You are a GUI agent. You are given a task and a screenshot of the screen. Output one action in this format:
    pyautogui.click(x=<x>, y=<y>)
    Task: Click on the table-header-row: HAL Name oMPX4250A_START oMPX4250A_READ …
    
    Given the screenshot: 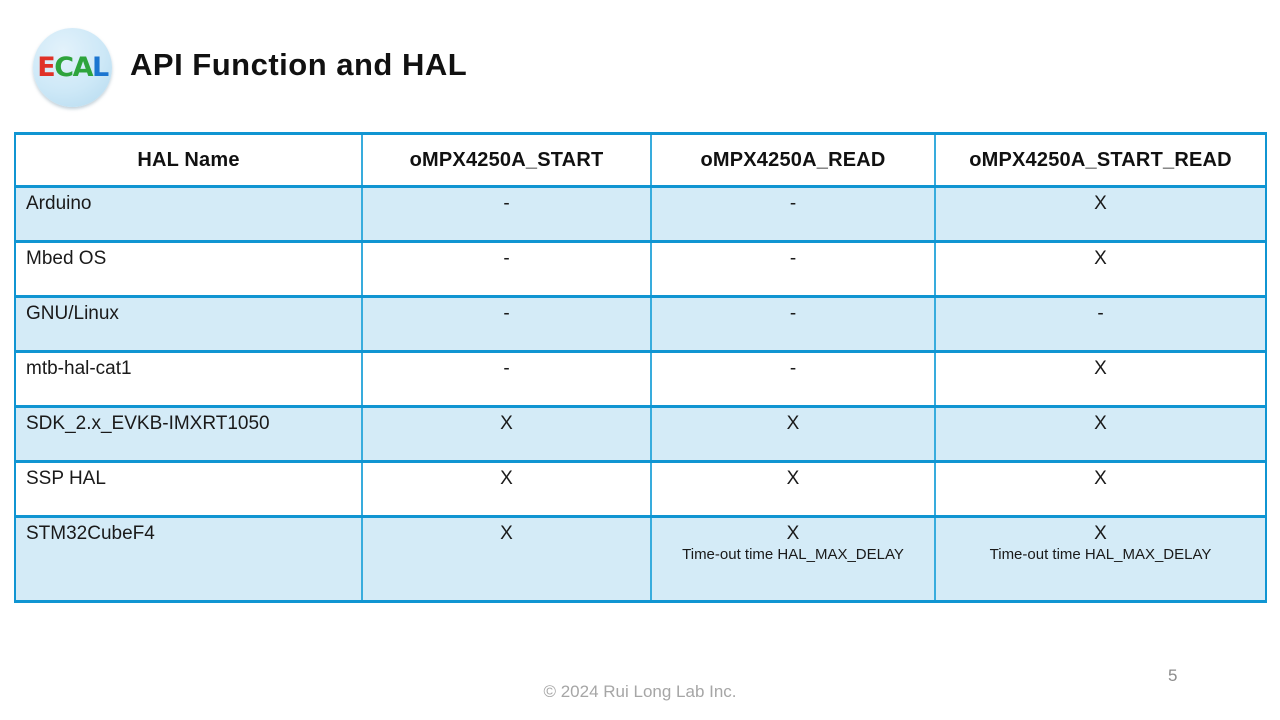 What is the action you would take?
    pyautogui.click(x=640, y=160)
    